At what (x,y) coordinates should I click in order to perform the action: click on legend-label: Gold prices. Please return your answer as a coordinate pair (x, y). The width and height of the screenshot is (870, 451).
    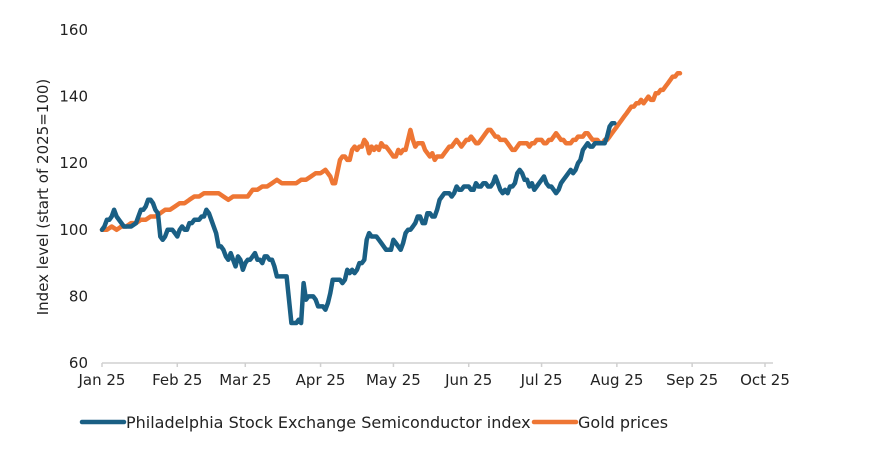
    Looking at the image, I should click on (623, 422).